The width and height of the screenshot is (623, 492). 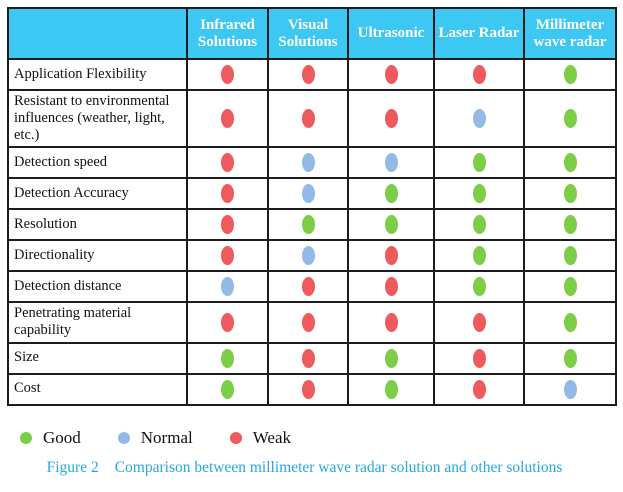 I want to click on caption-figure-number: Figure 2, so click(x=72, y=467).